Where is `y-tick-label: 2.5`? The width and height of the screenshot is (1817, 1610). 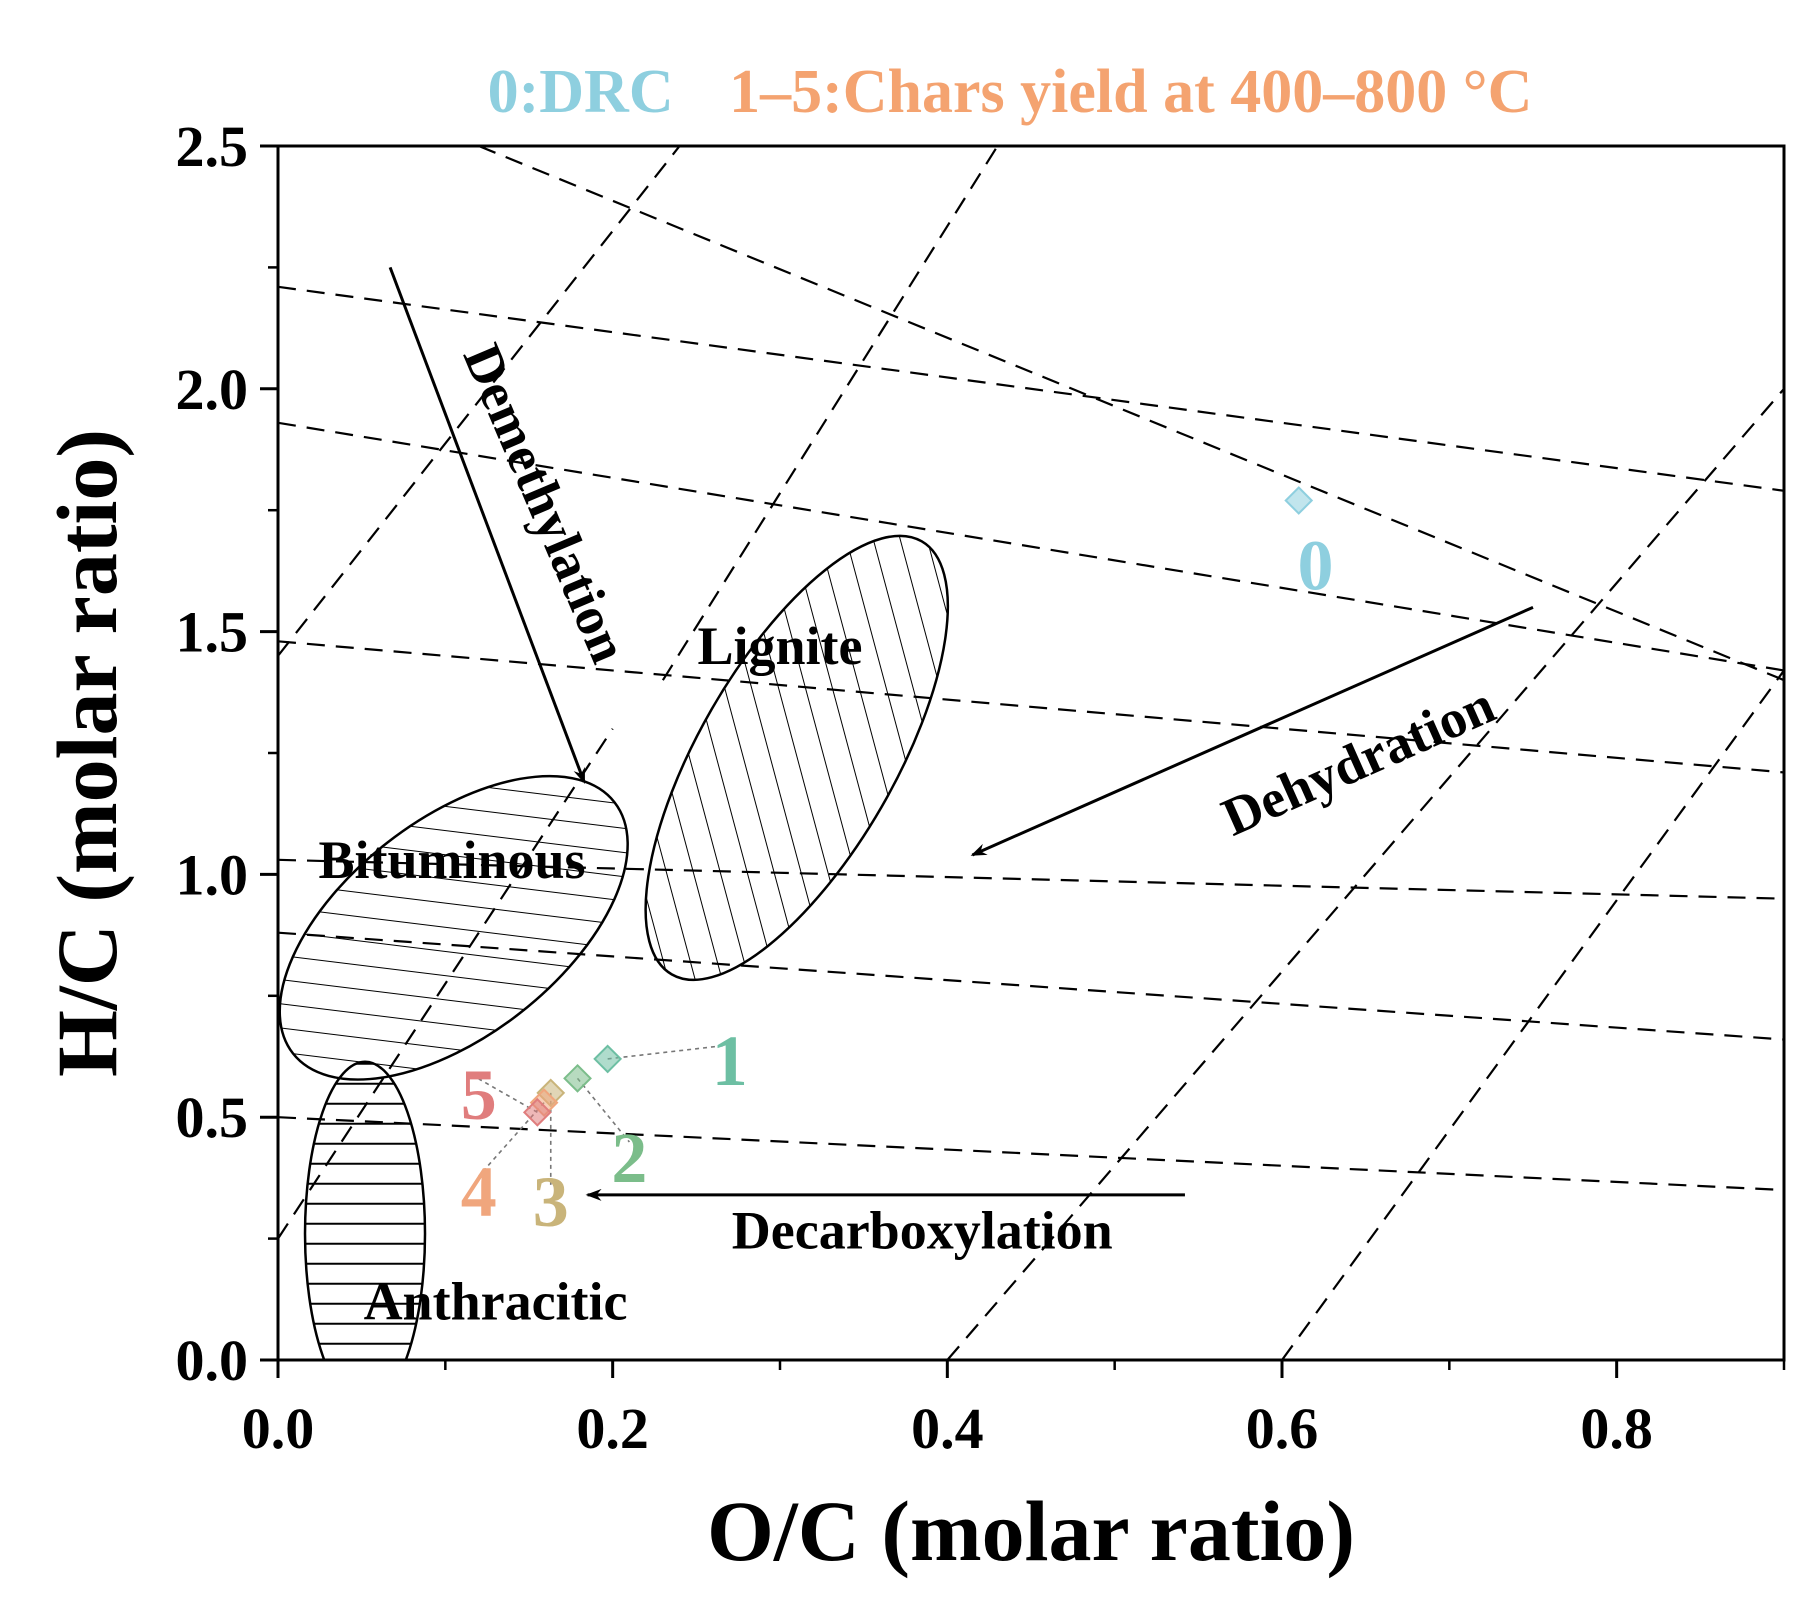
y-tick-label: 2.5 is located at coordinates (212, 146).